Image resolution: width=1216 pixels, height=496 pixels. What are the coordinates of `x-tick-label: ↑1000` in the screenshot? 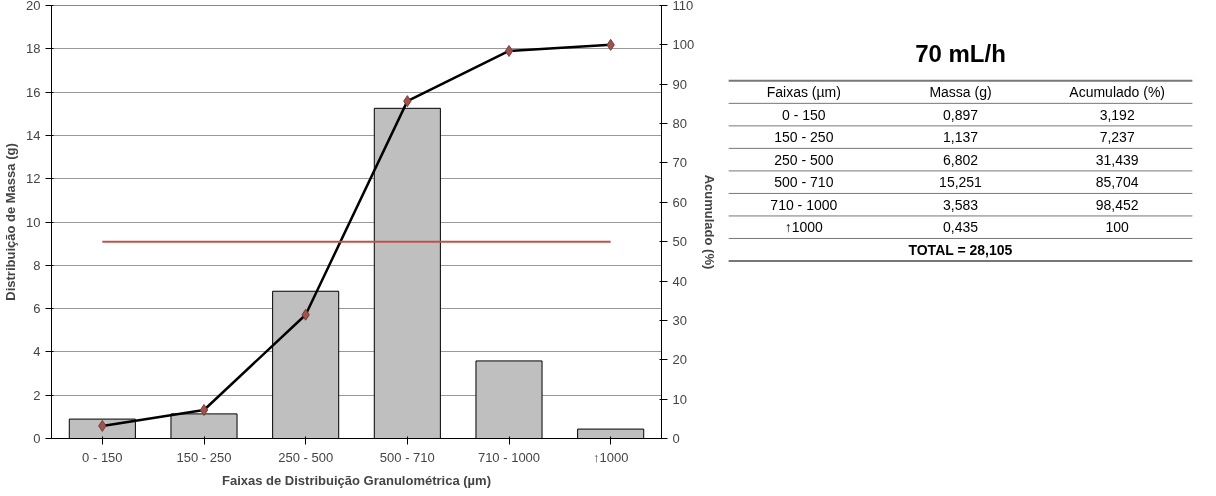 It's located at (610, 457).